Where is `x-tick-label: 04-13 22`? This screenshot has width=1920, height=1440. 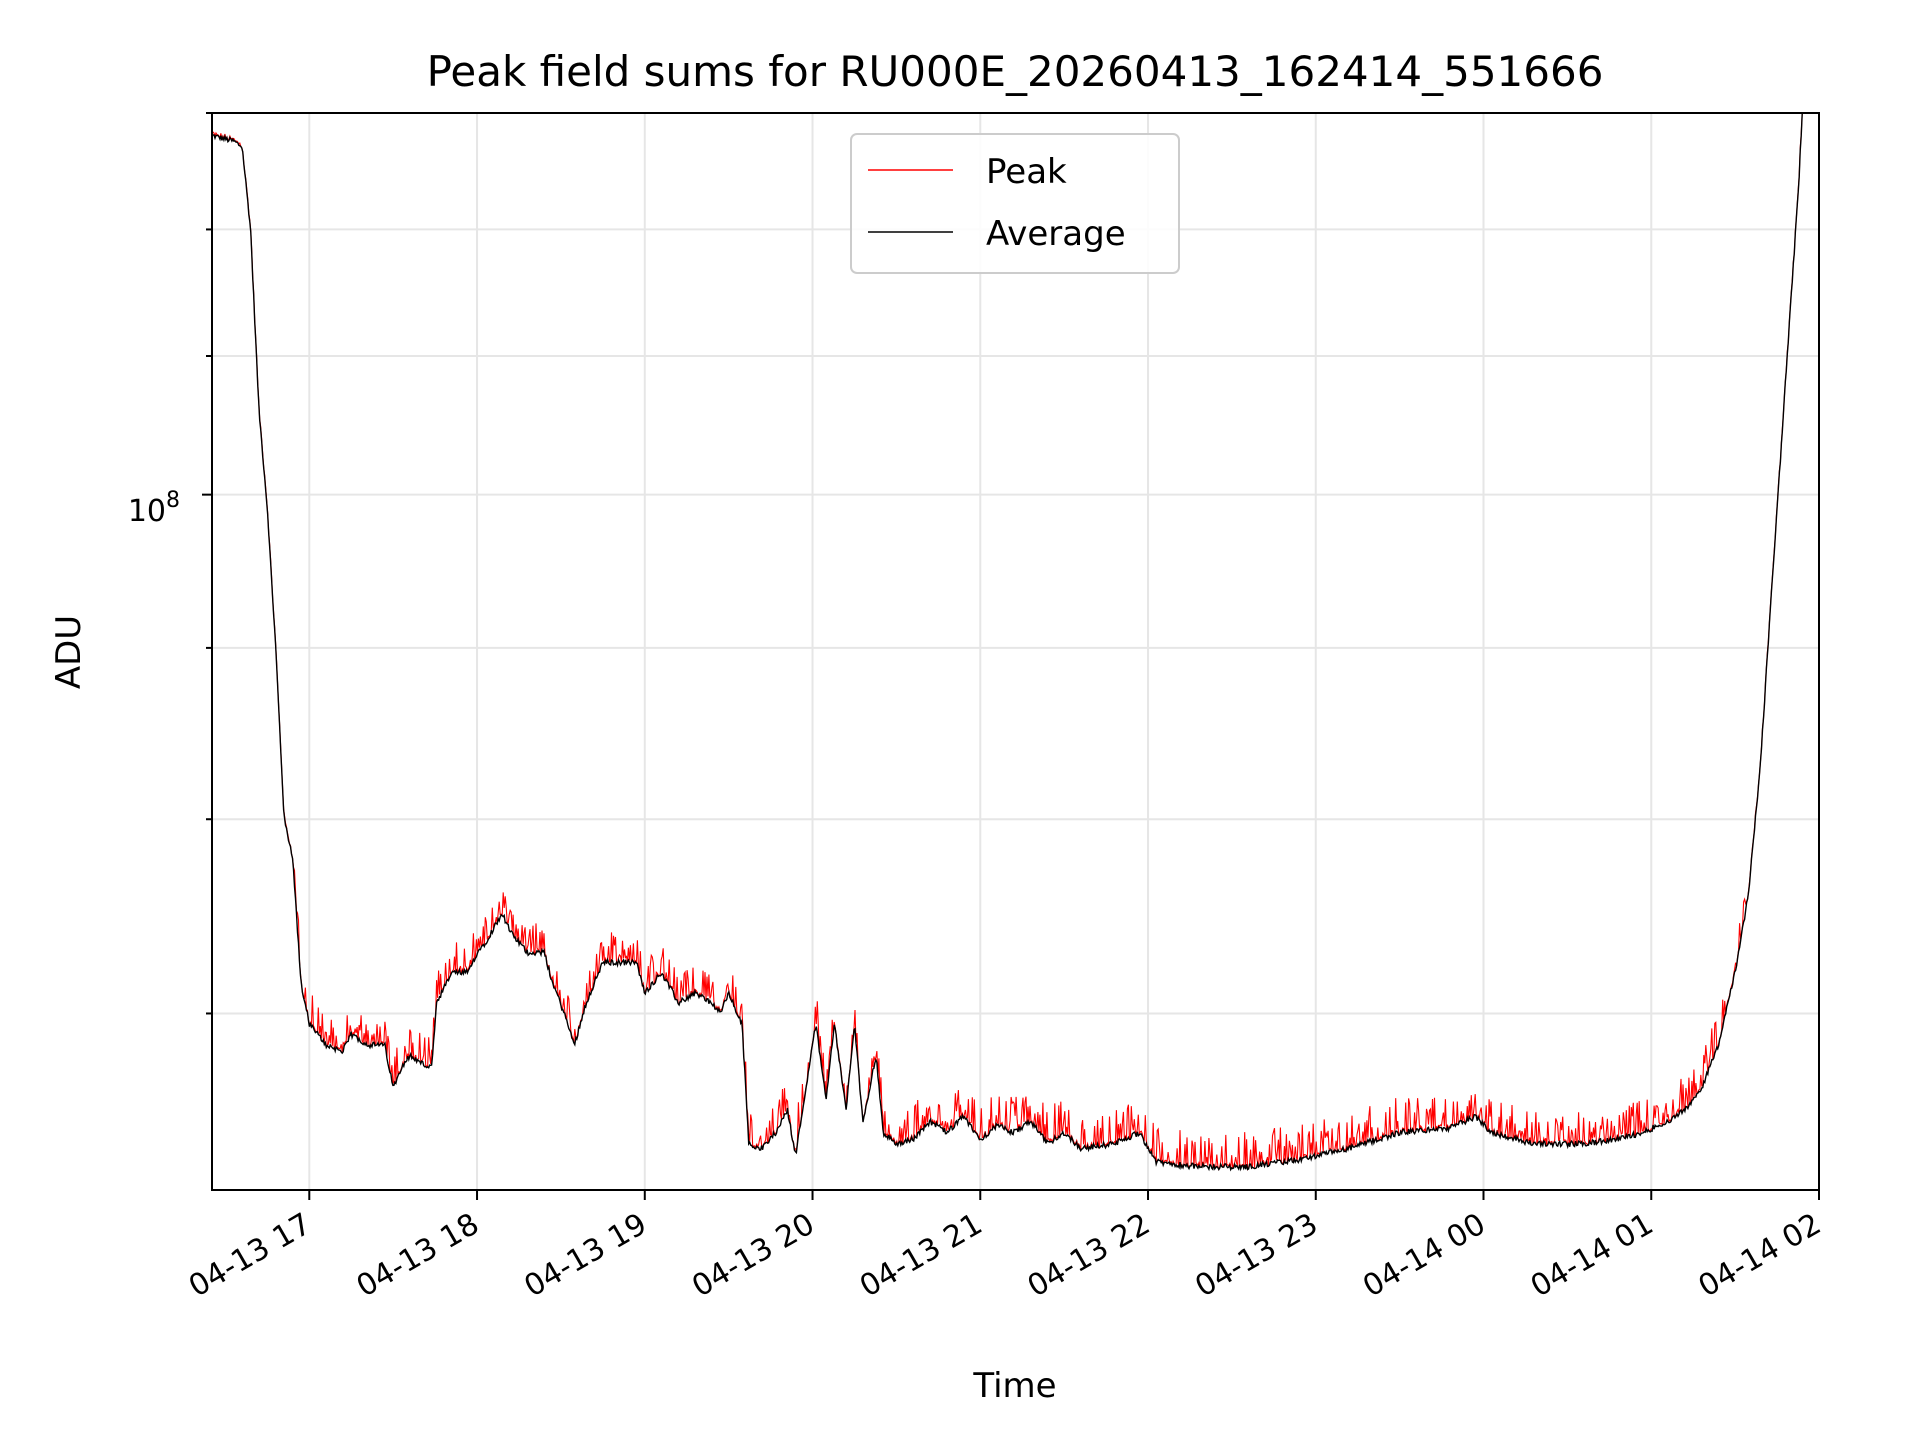
x-tick-label: 04-13 22 is located at coordinates (1089, 1256).